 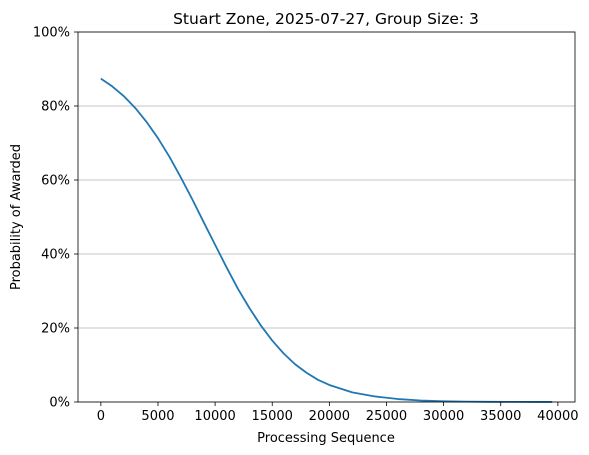 I want to click on y-axis-label: Probability of Awarded, so click(x=16, y=217).